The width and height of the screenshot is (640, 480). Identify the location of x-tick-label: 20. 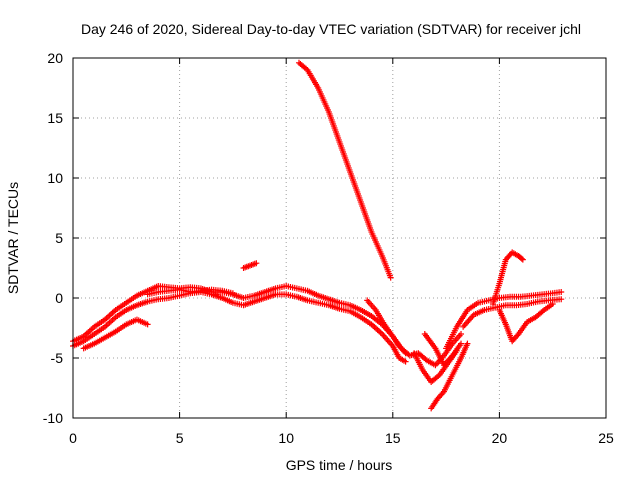
(500, 438).